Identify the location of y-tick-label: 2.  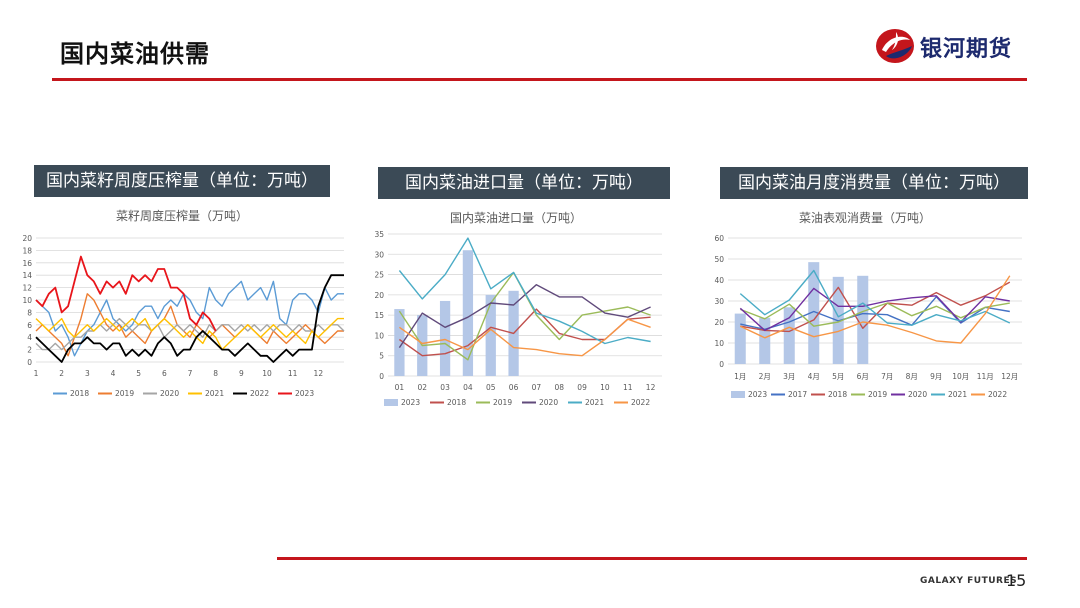
(29, 350).